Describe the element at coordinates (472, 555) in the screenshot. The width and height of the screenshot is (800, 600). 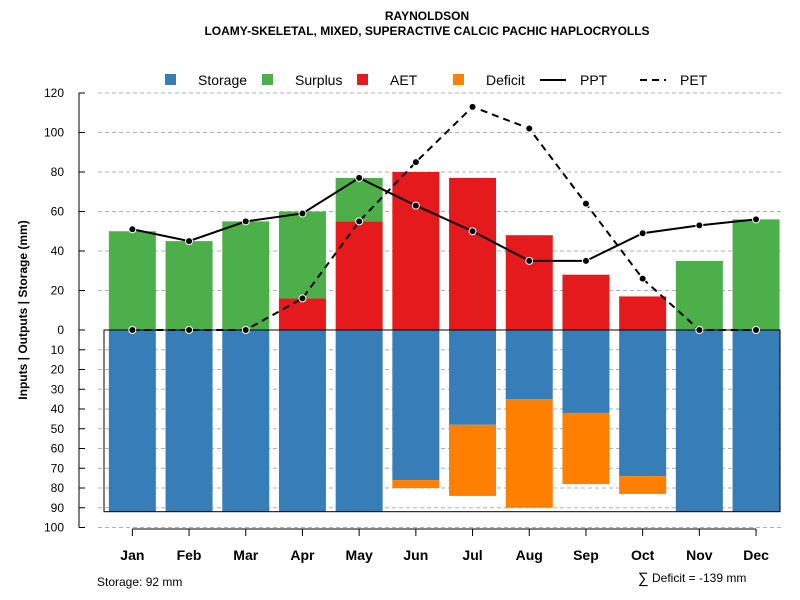
I see `month-label: Jul` at that location.